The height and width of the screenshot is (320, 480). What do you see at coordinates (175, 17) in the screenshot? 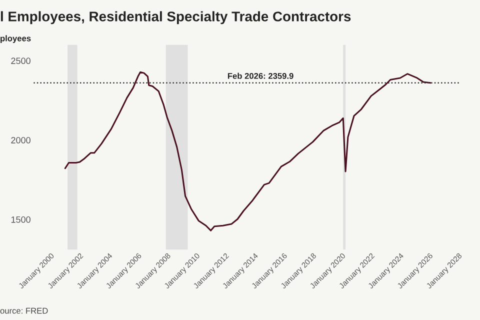
I see `chart-title: l Employees, Residential Specialty Trade Contractors` at bounding box center [175, 17].